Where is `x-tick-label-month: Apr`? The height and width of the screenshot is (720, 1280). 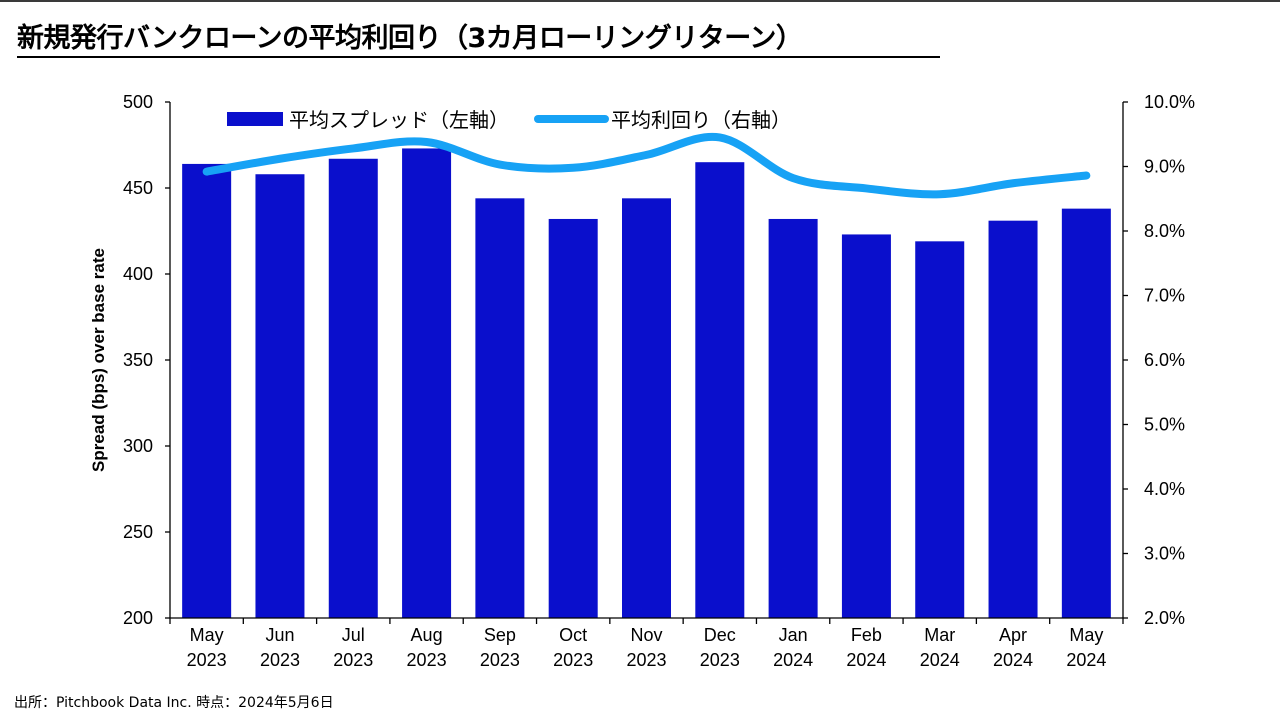
x-tick-label-month: Apr is located at coordinates (1013, 635).